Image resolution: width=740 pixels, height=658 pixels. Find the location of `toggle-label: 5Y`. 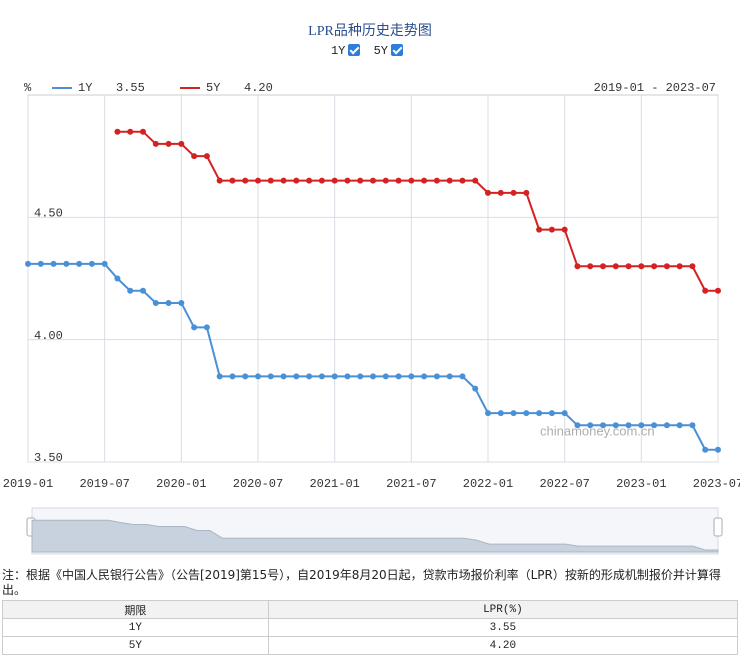

toggle-label: 5Y is located at coordinates (380, 51).